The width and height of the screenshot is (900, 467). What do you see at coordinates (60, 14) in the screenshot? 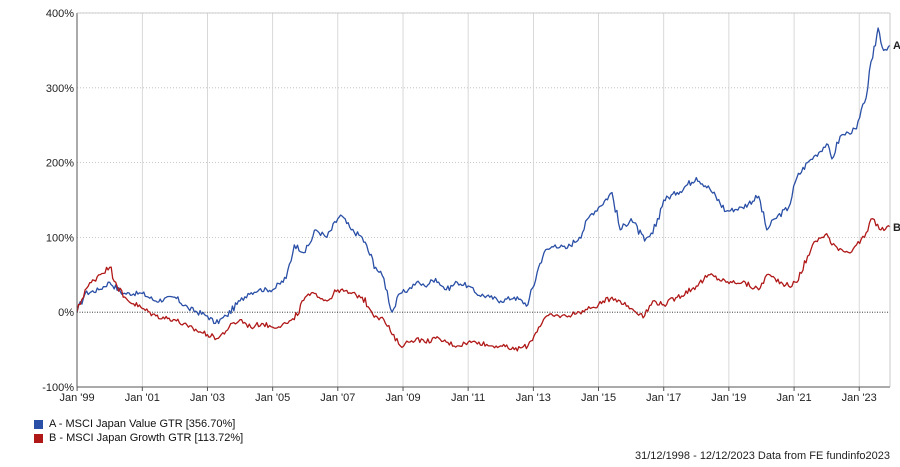
I see `y-tick-label: 400%` at bounding box center [60, 14].